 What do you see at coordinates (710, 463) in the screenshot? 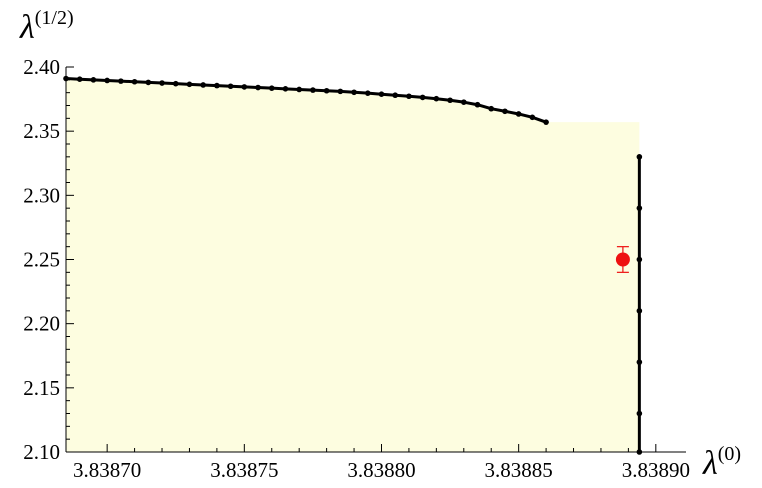
I see `x-axis-label-main: λ` at bounding box center [710, 463].